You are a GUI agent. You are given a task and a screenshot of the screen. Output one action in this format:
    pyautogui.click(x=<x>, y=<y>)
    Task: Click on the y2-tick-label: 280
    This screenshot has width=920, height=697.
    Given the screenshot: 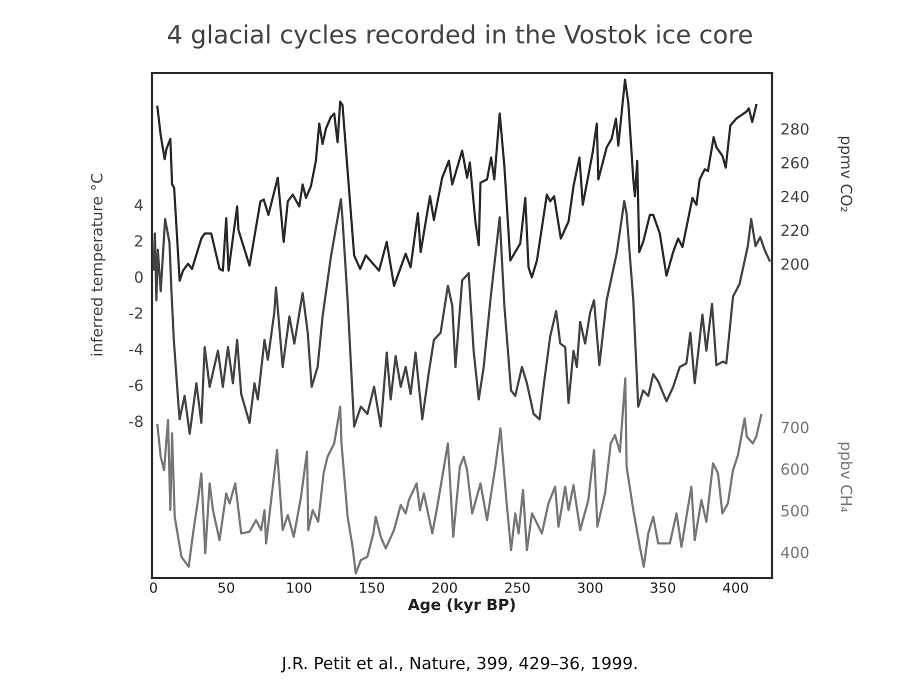 What is the action you would take?
    pyautogui.click(x=794, y=129)
    